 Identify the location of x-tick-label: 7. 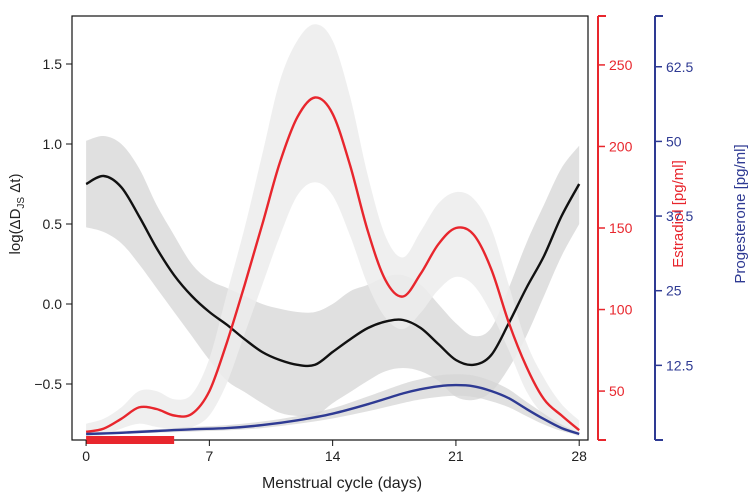
(209, 456).